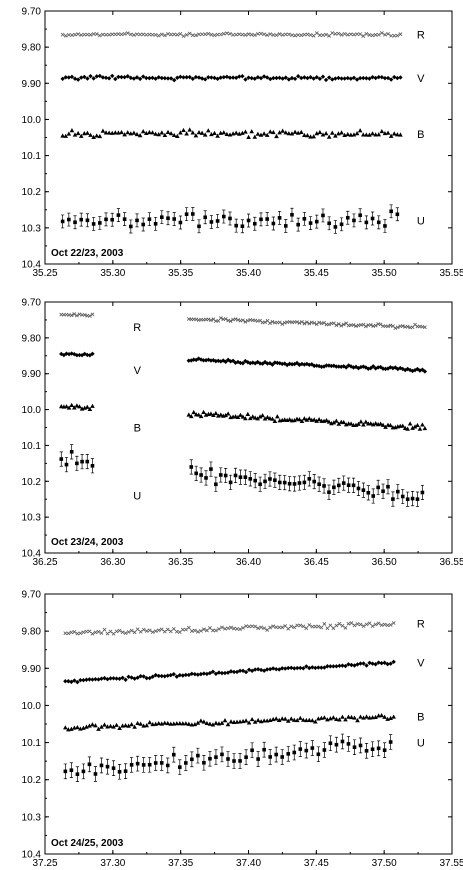  Describe the element at coordinates (384, 562) in the screenshot. I see `x-tick-label: 36.50` at that location.